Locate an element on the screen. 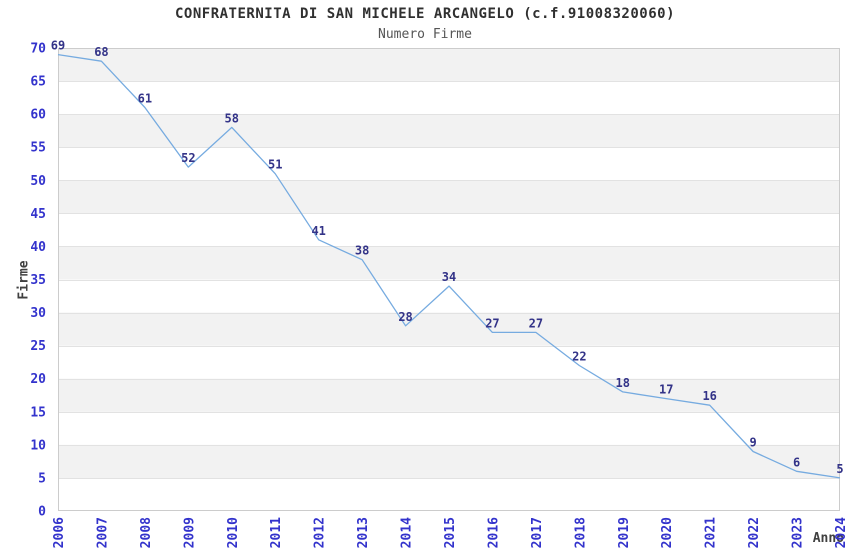 The image size is (850, 550). x-tick-label: 2014 is located at coordinates (407, 532).